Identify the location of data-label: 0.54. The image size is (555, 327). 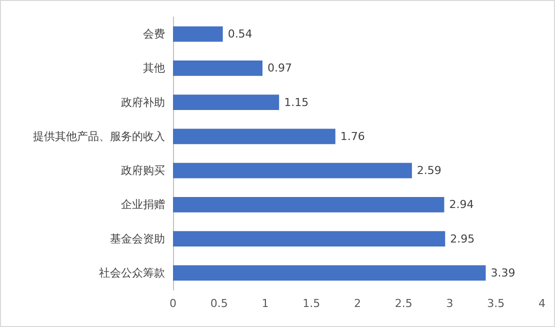
(240, 34).